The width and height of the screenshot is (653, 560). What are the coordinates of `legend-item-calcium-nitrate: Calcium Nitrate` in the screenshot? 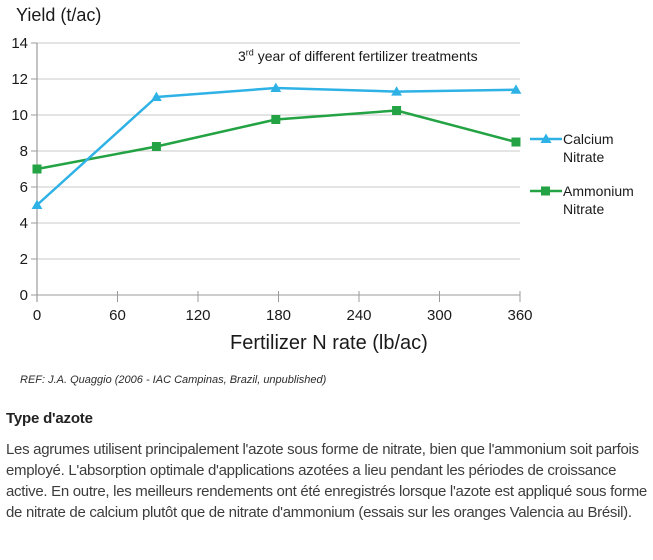 It's located at (590, 148).